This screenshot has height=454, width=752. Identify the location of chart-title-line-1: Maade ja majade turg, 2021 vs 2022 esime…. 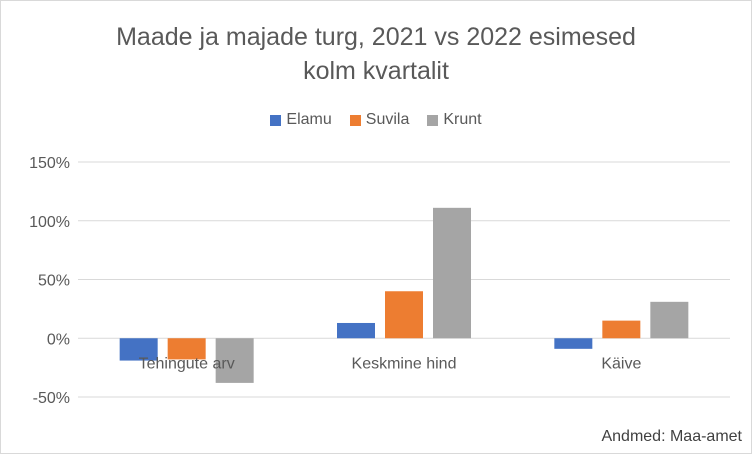
(376, 37).